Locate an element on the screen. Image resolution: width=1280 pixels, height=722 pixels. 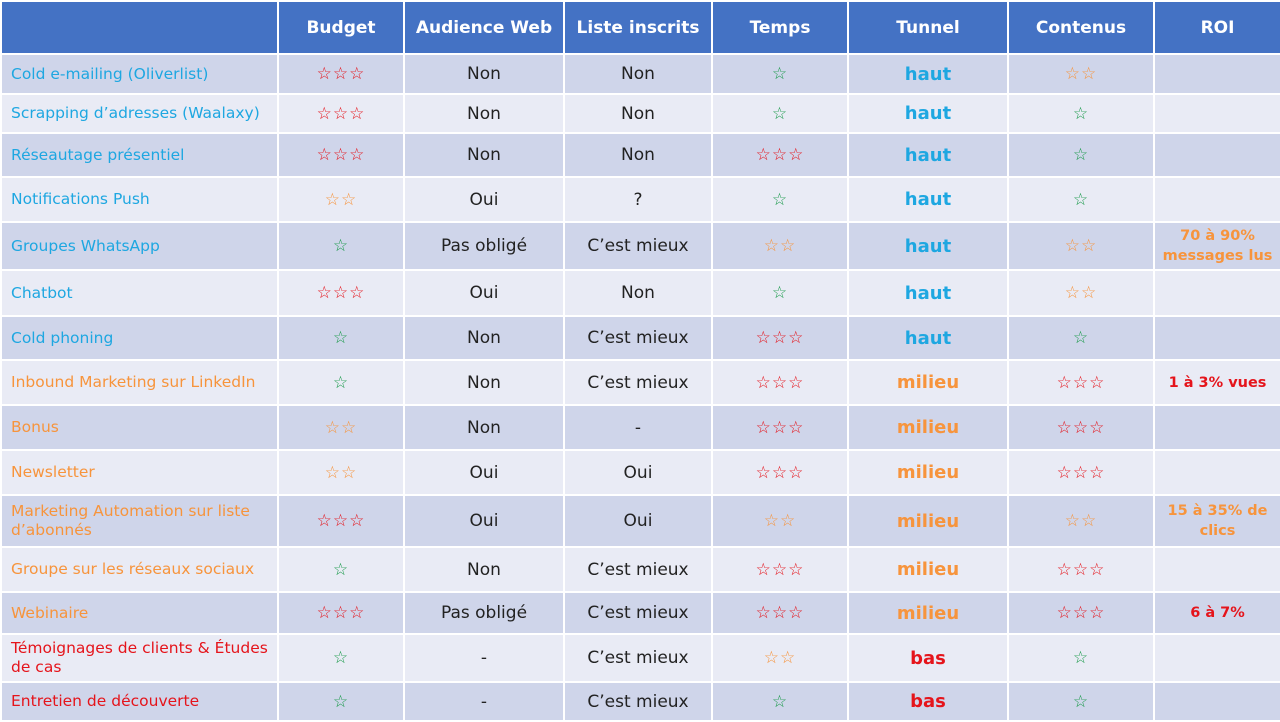
row-name: Chatbot is located at coordinates (139, 293).